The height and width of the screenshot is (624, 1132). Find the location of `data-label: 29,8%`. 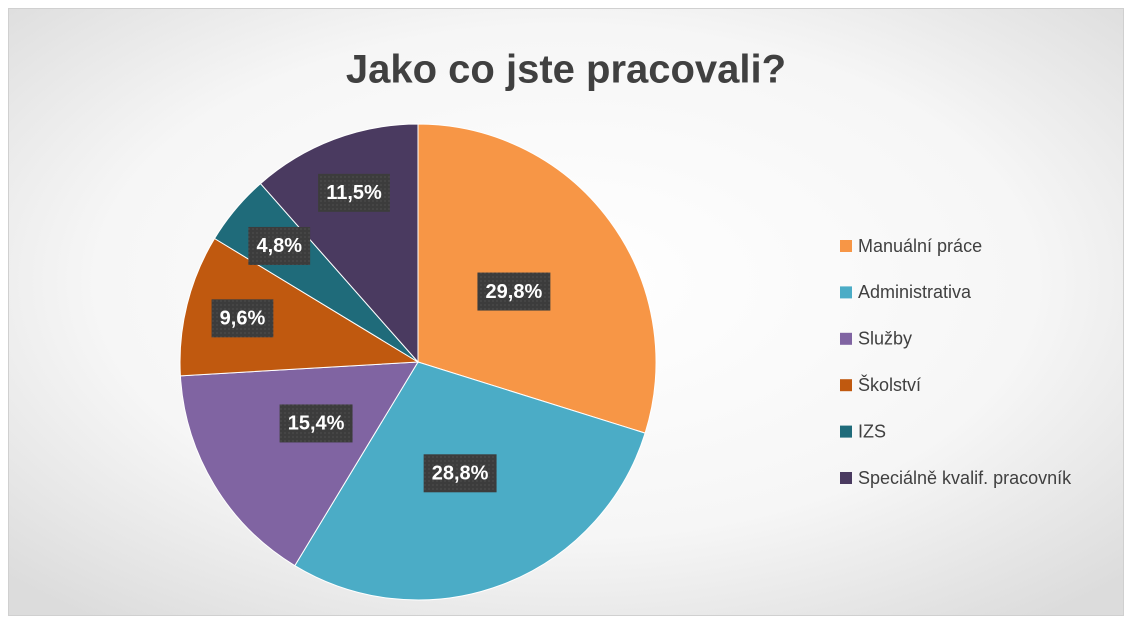

data-label: 29,8% is located at coordinates (514, 292).